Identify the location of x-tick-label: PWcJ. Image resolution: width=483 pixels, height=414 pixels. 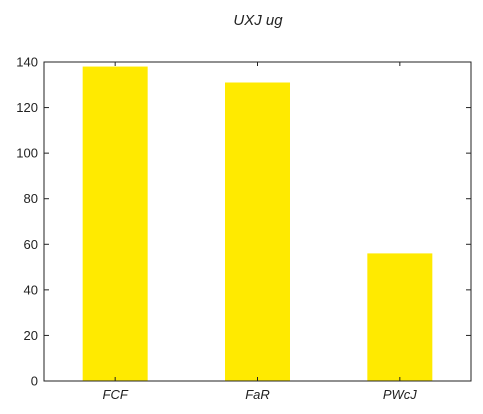
(400, 394).